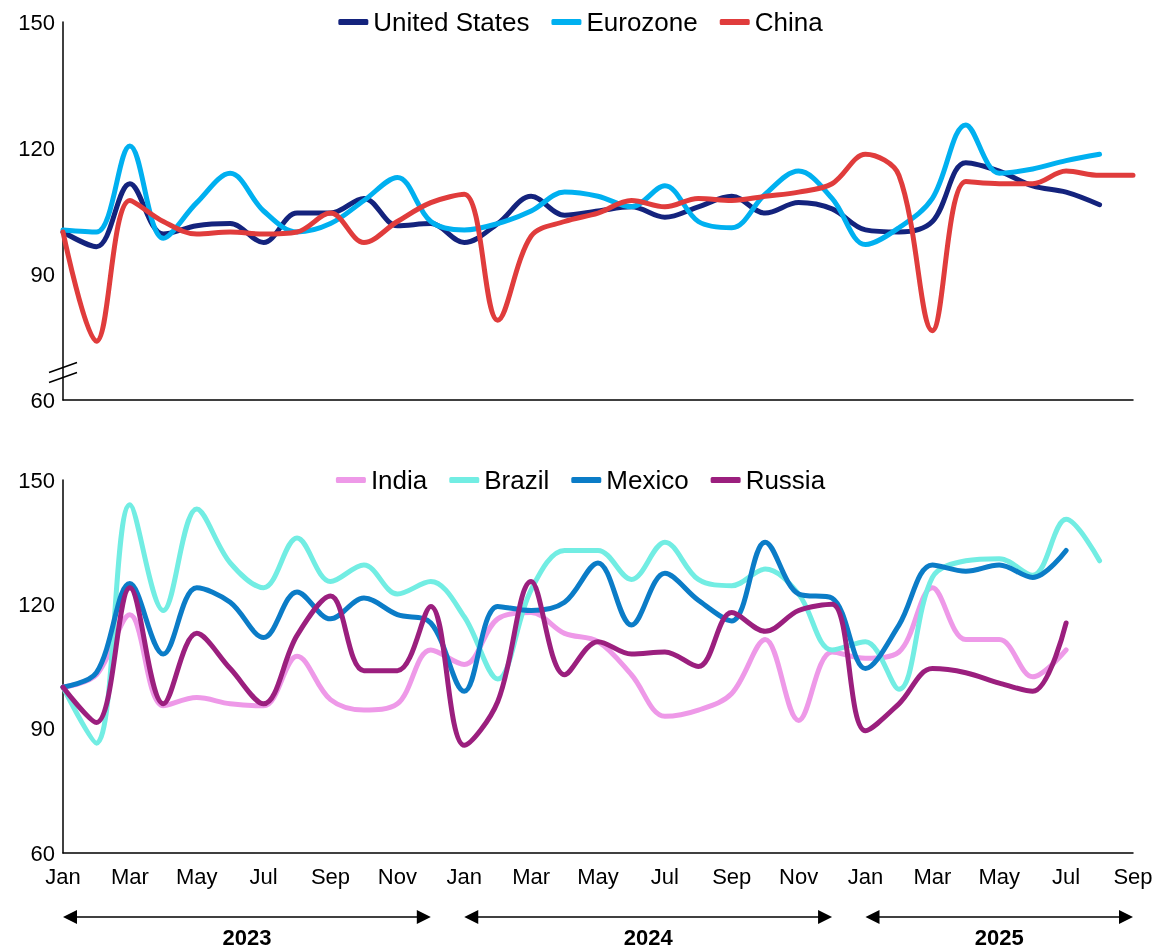 This screenshot has height=949, width=1161. Describe the element at coordinates (789, 22) in the screenshot. I see `legend-label: China` at that location.